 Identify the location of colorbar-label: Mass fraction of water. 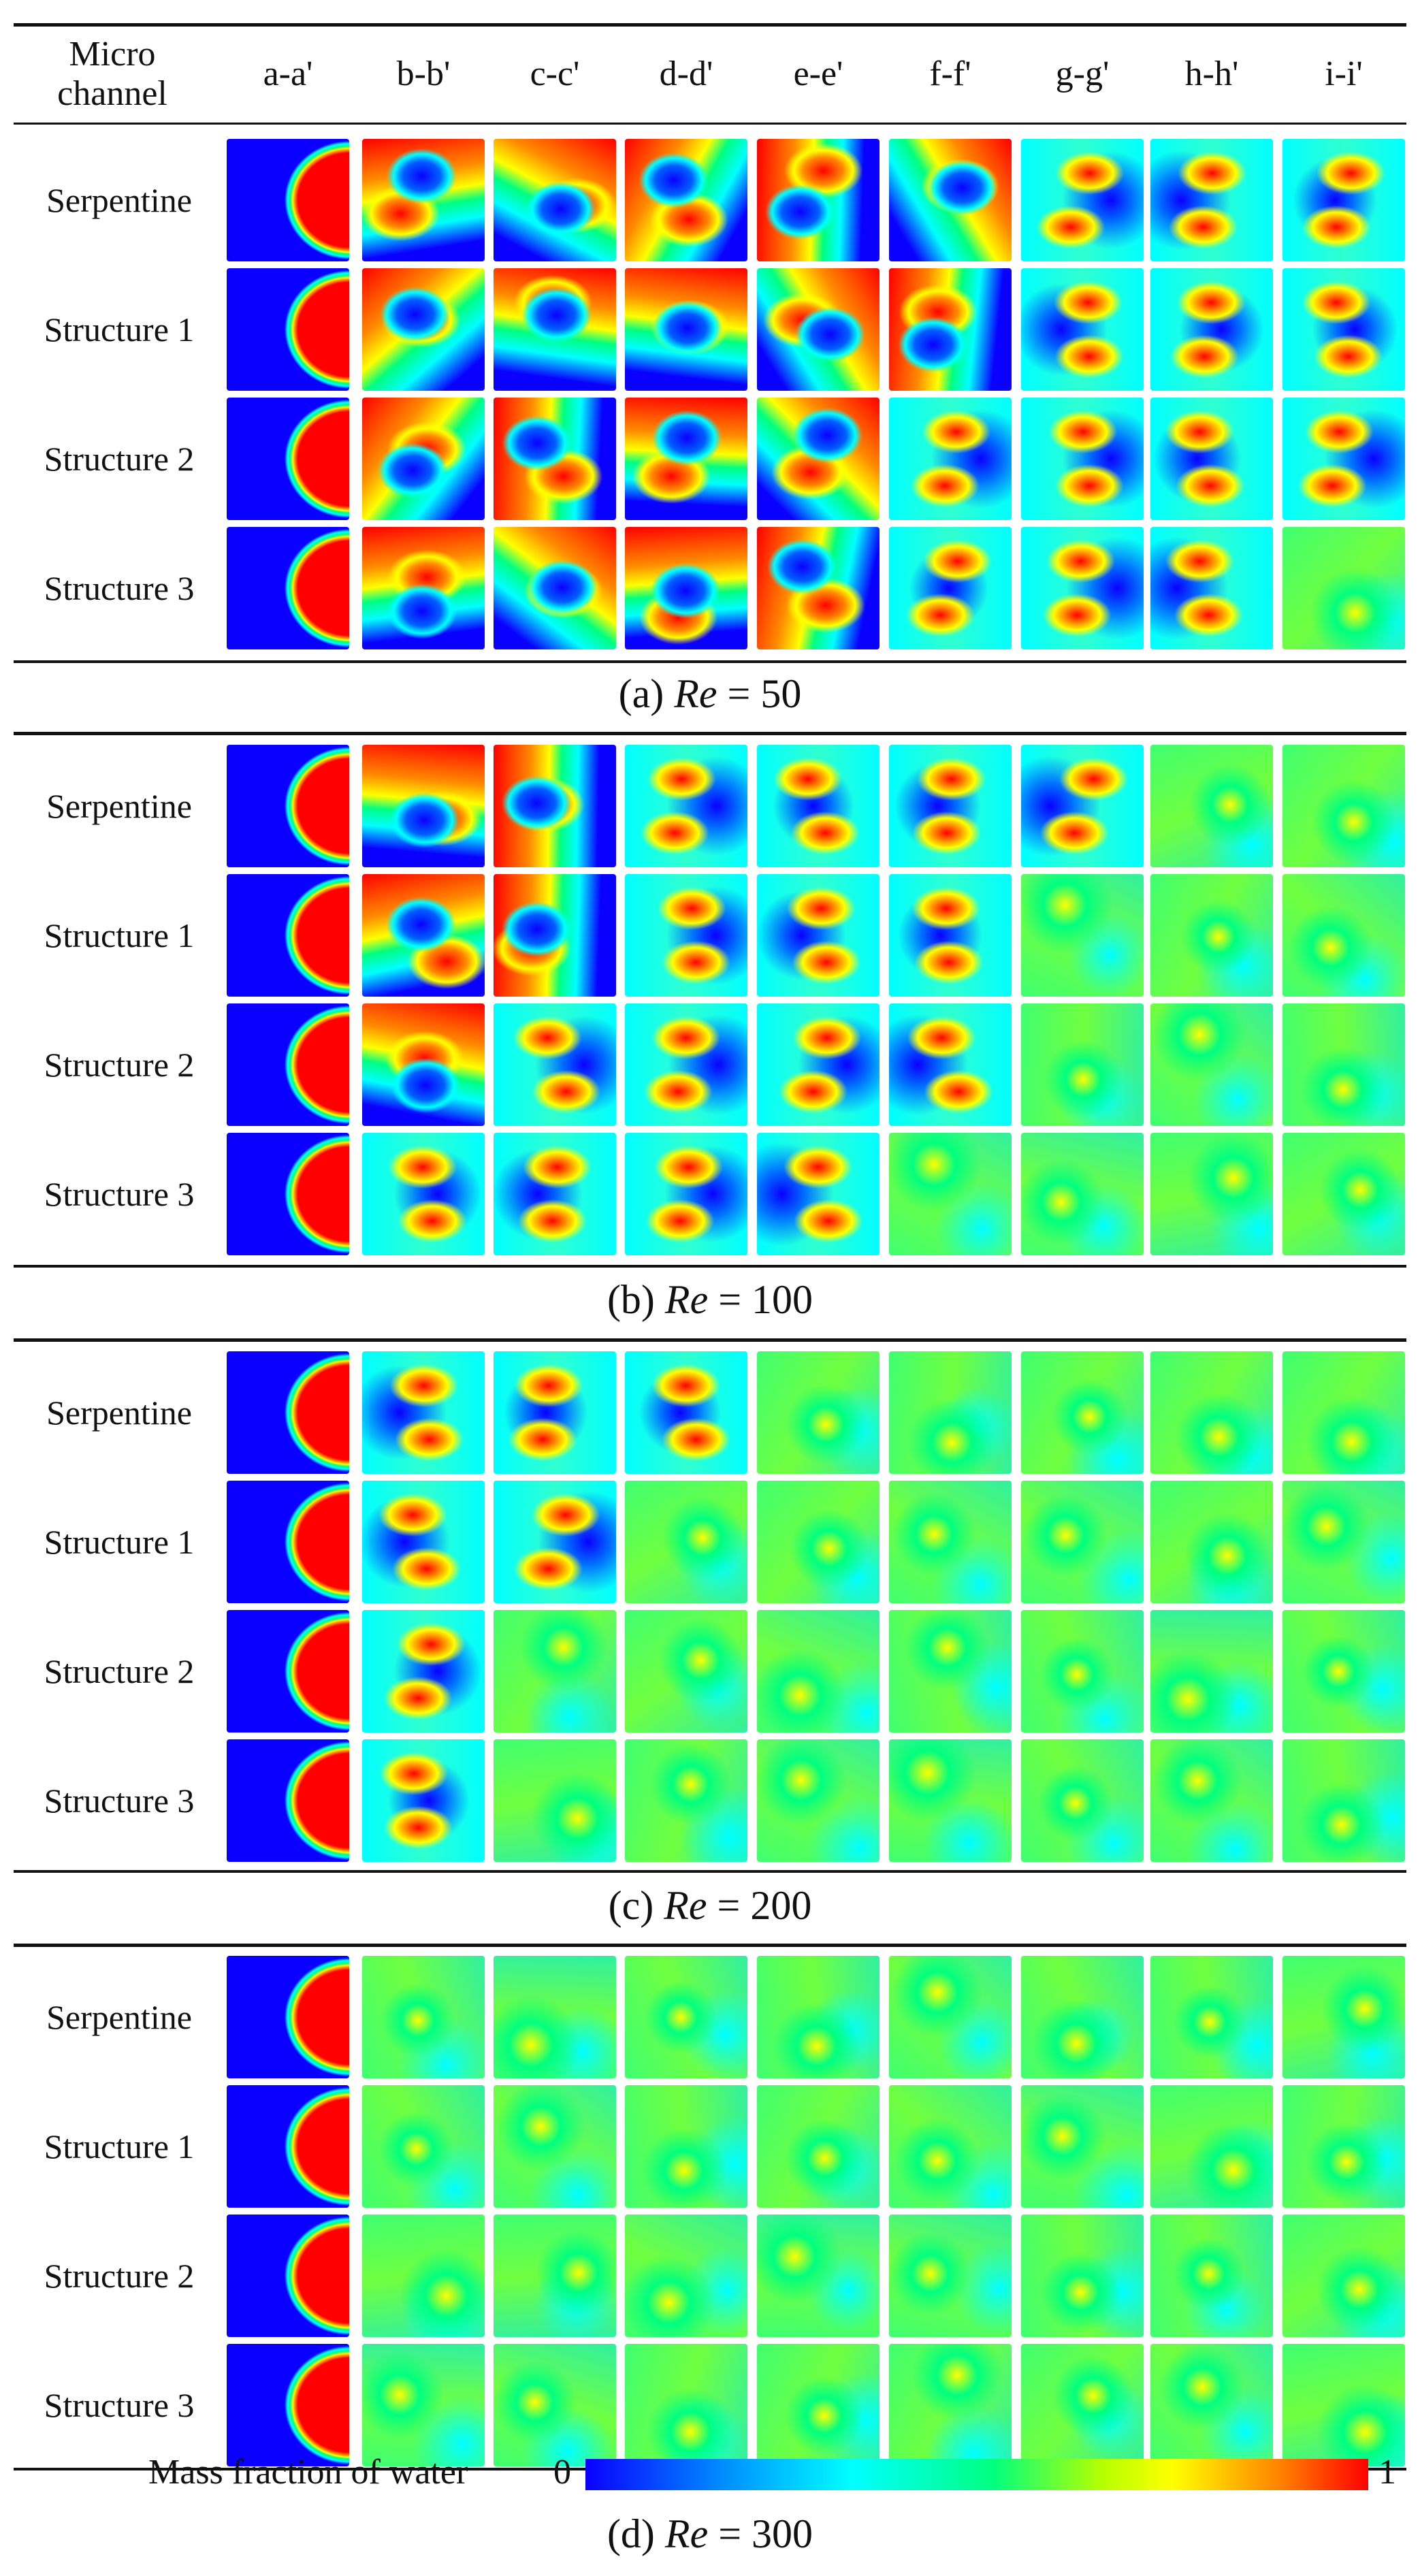
(308, 2472).